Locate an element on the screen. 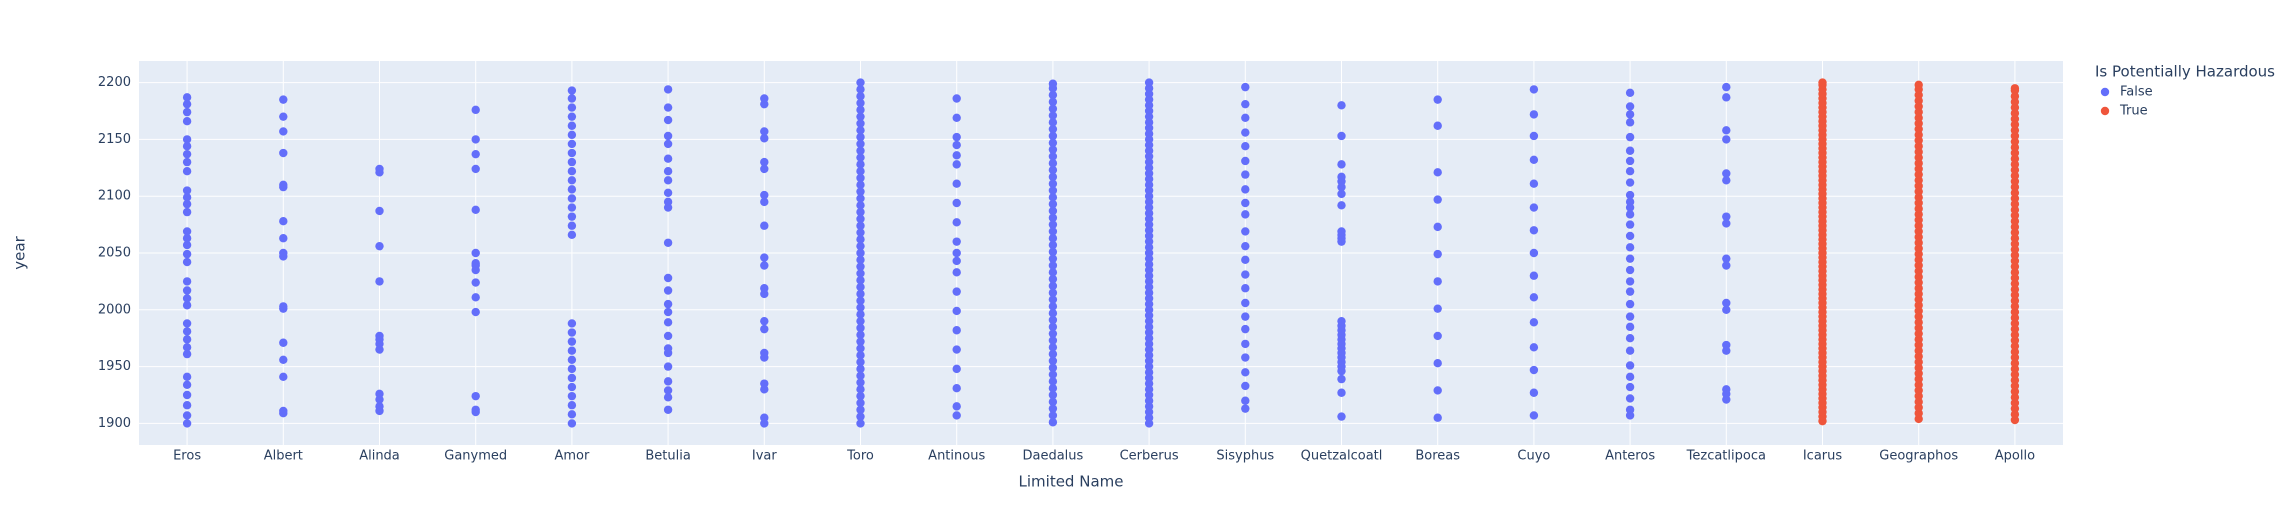  y-tick-label: 2050 is located at coordinates (114, 253).